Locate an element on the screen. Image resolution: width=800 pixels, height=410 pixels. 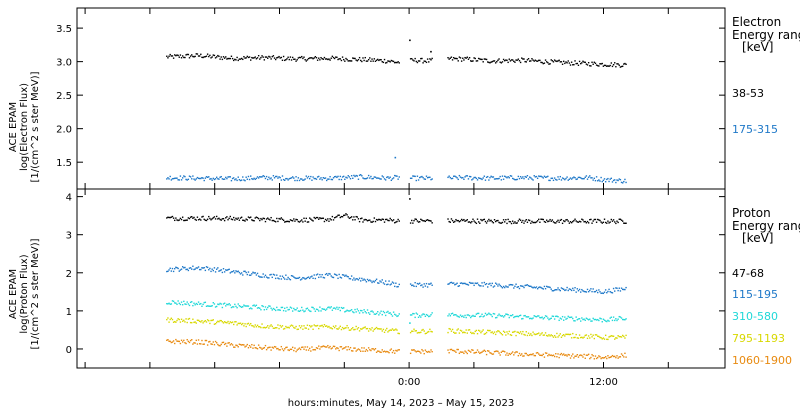
y-tick-label: 2 is located at coordinates (69, 274).